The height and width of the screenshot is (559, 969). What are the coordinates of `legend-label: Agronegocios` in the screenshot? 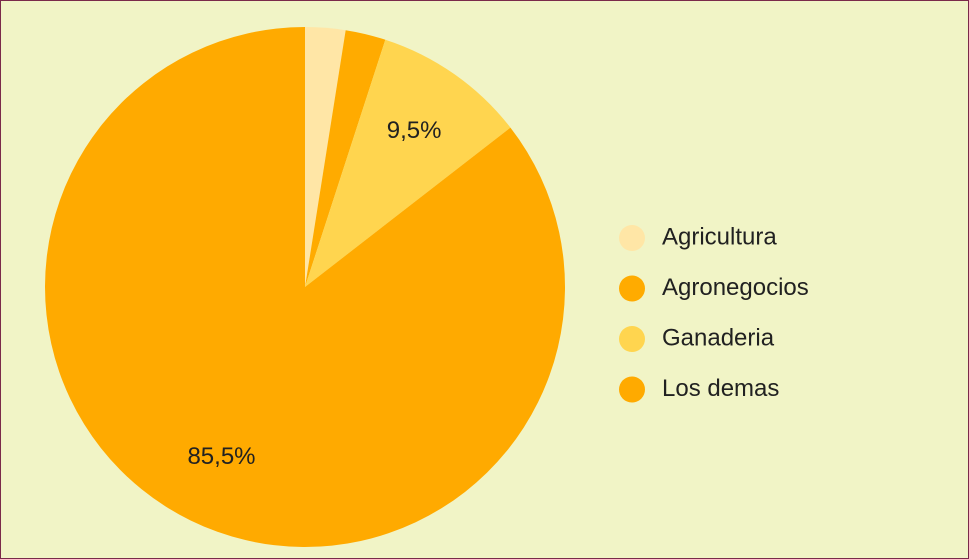 It's located at (735, 287).